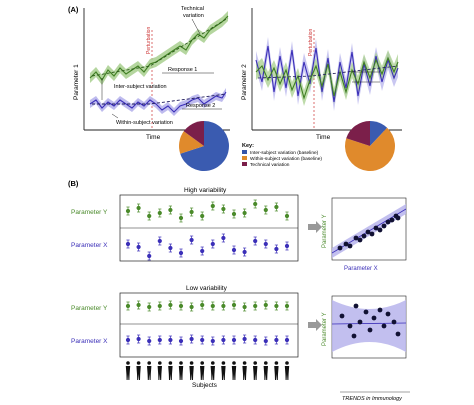  Describe the element at coordinates (76, 82) in the screenshot. I see `left-plot-ylabel: Parameter 1` at that location.